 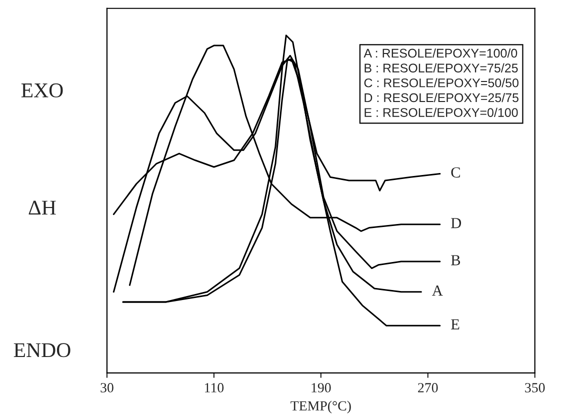 I want to click on annotation: D : RESOLE/EPOXY=25/75, so click(x=441, y=97).